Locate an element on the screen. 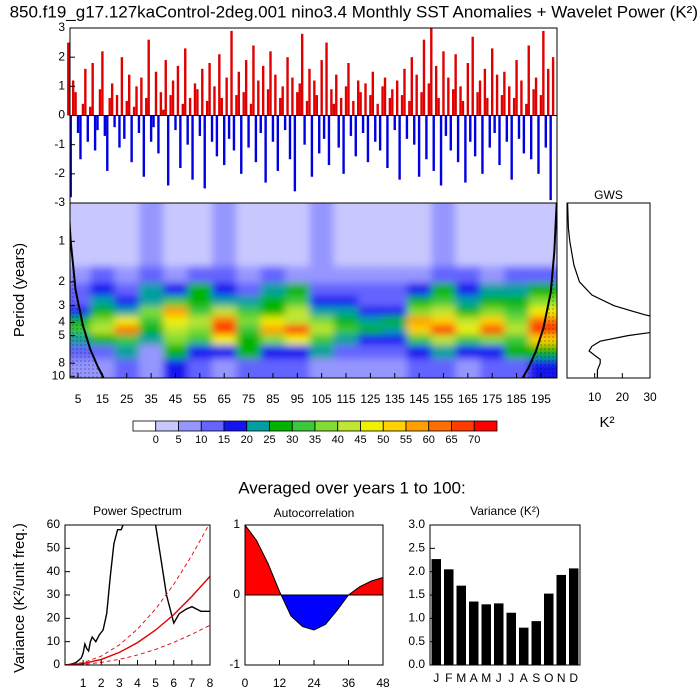 The width and height of the screenshot is (700, 700). y-tick-label: 2.0 is located at coordinates (416, 571).